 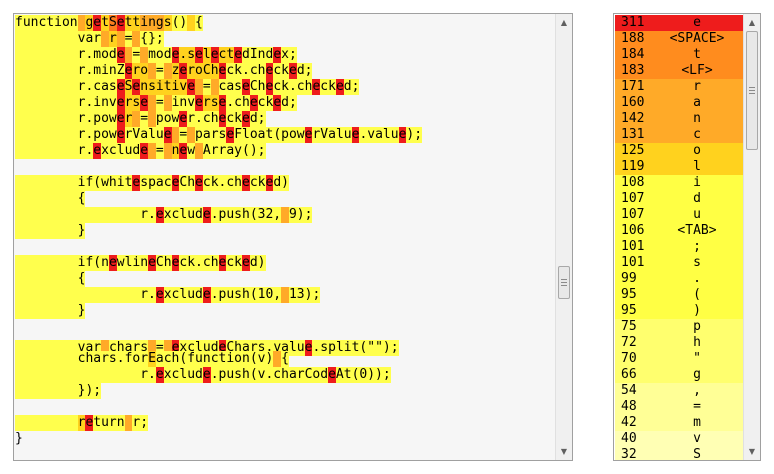 I want to click on code-segment: {, so click(x=285, y=359).